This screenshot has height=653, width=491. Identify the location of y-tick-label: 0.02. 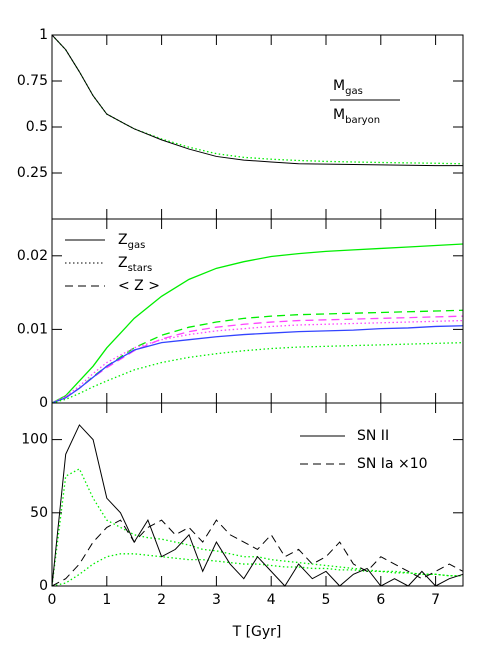
(32, 256).